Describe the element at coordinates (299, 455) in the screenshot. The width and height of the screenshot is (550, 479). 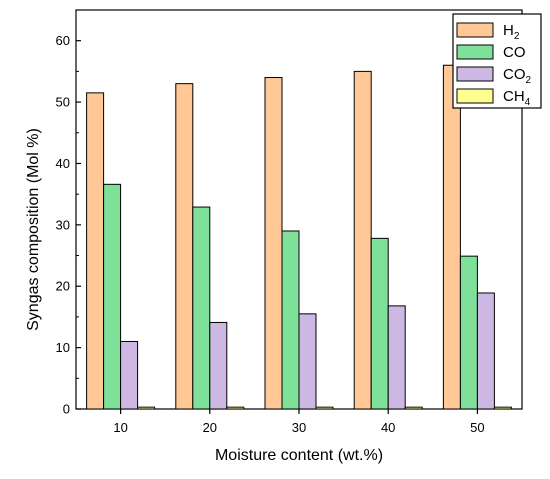
I see `x-axis-label: Moisture content (wt.%)` at that location.